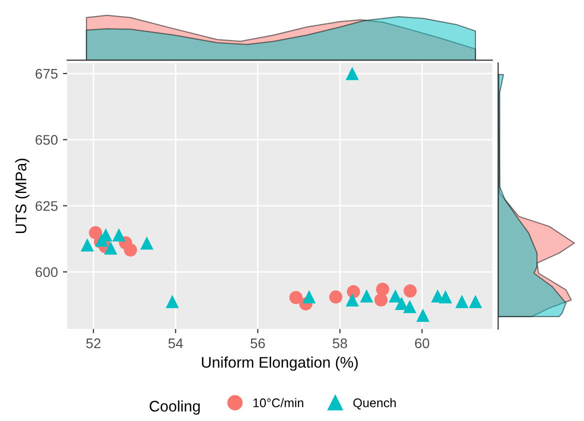  Describe the element at coordinates (47, 73) in the screenshot. I see `y-tick-label: 675` at that location.